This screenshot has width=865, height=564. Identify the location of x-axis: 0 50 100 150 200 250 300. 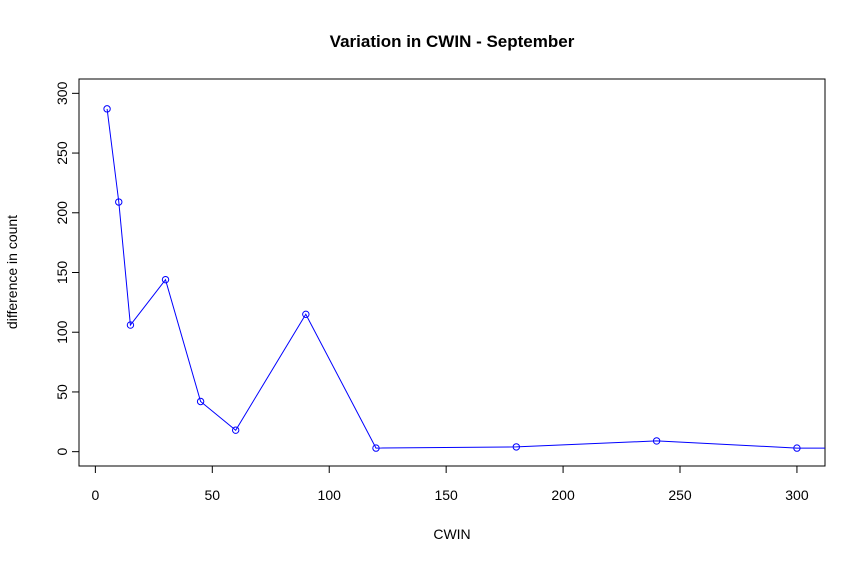
(450, 484).